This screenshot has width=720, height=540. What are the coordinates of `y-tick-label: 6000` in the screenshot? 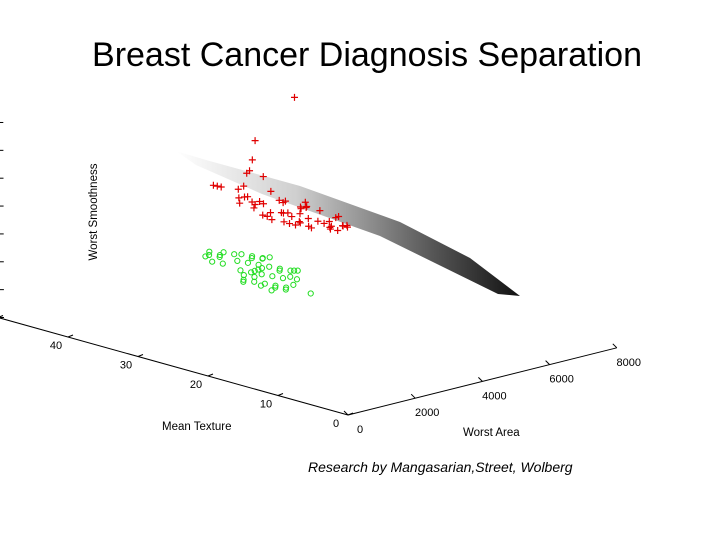 It's located at (561, 380).